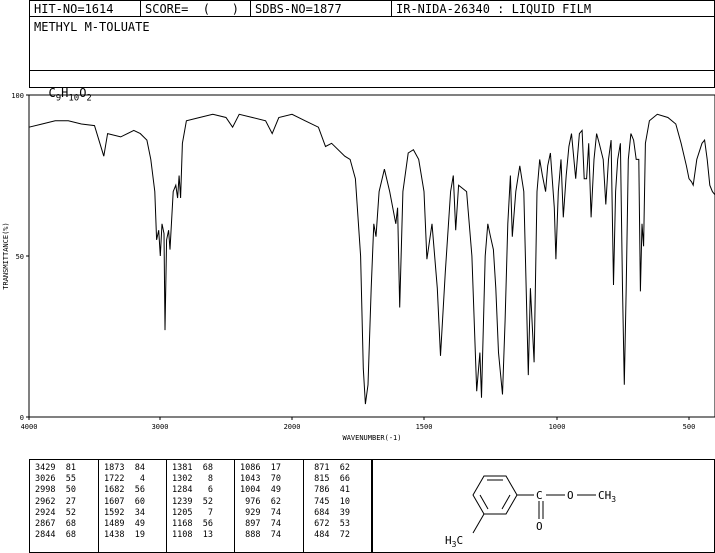 The image size is (715, 553). What do you see at coordinates (134, 479) in the screenshot?
I see `peak-transmittance: 4` at bounding box center [134, 479].